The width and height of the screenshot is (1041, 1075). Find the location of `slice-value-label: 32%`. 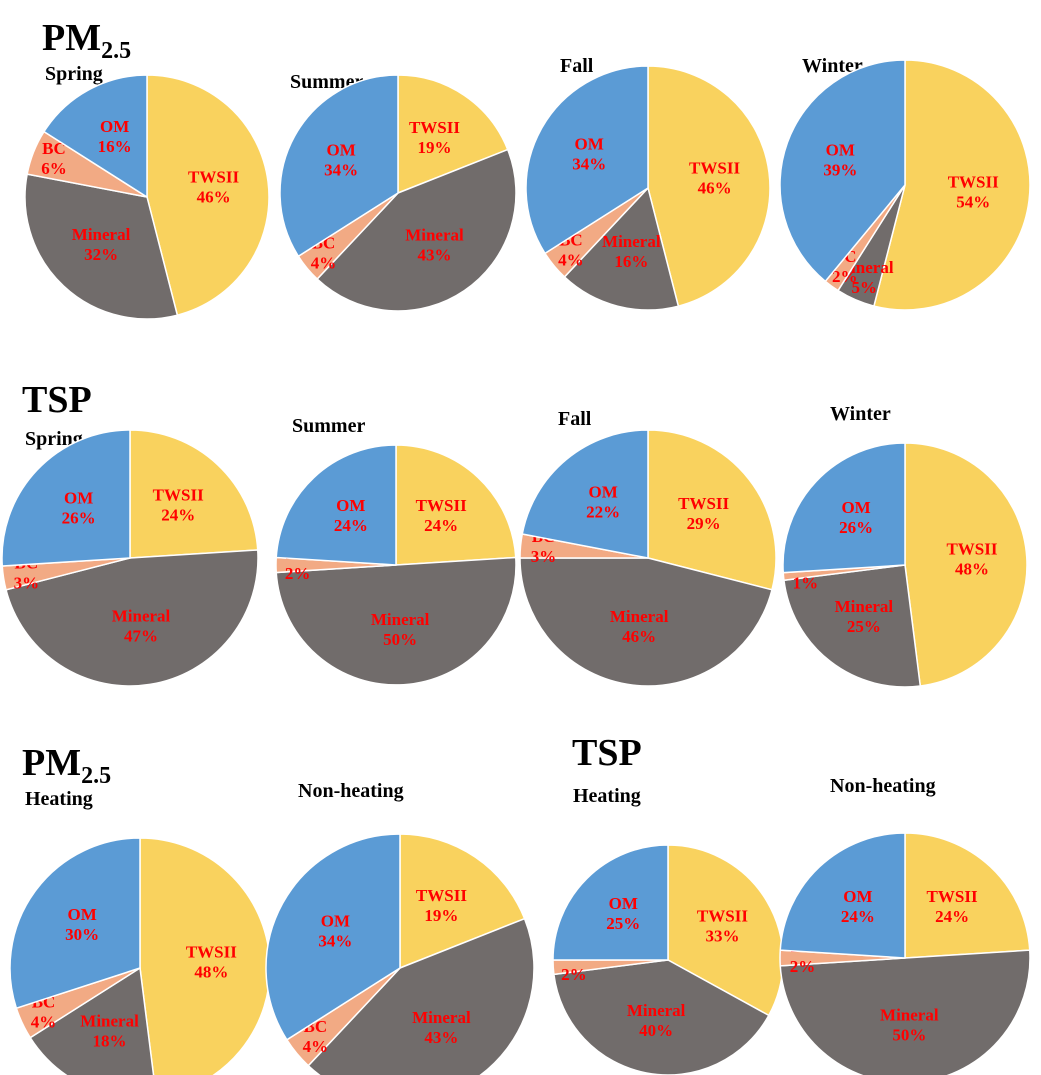

slice-value-label: 32% is located at coordinates (101, 254).